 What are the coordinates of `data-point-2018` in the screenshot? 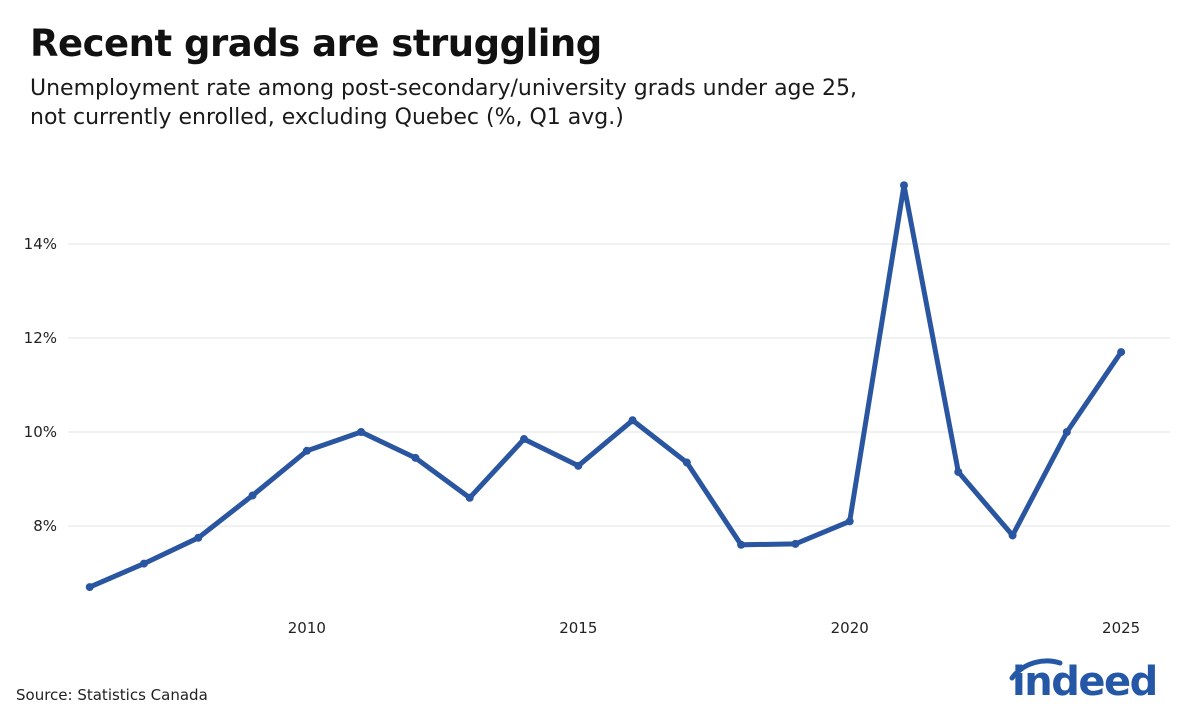 It's located at (741, 544).